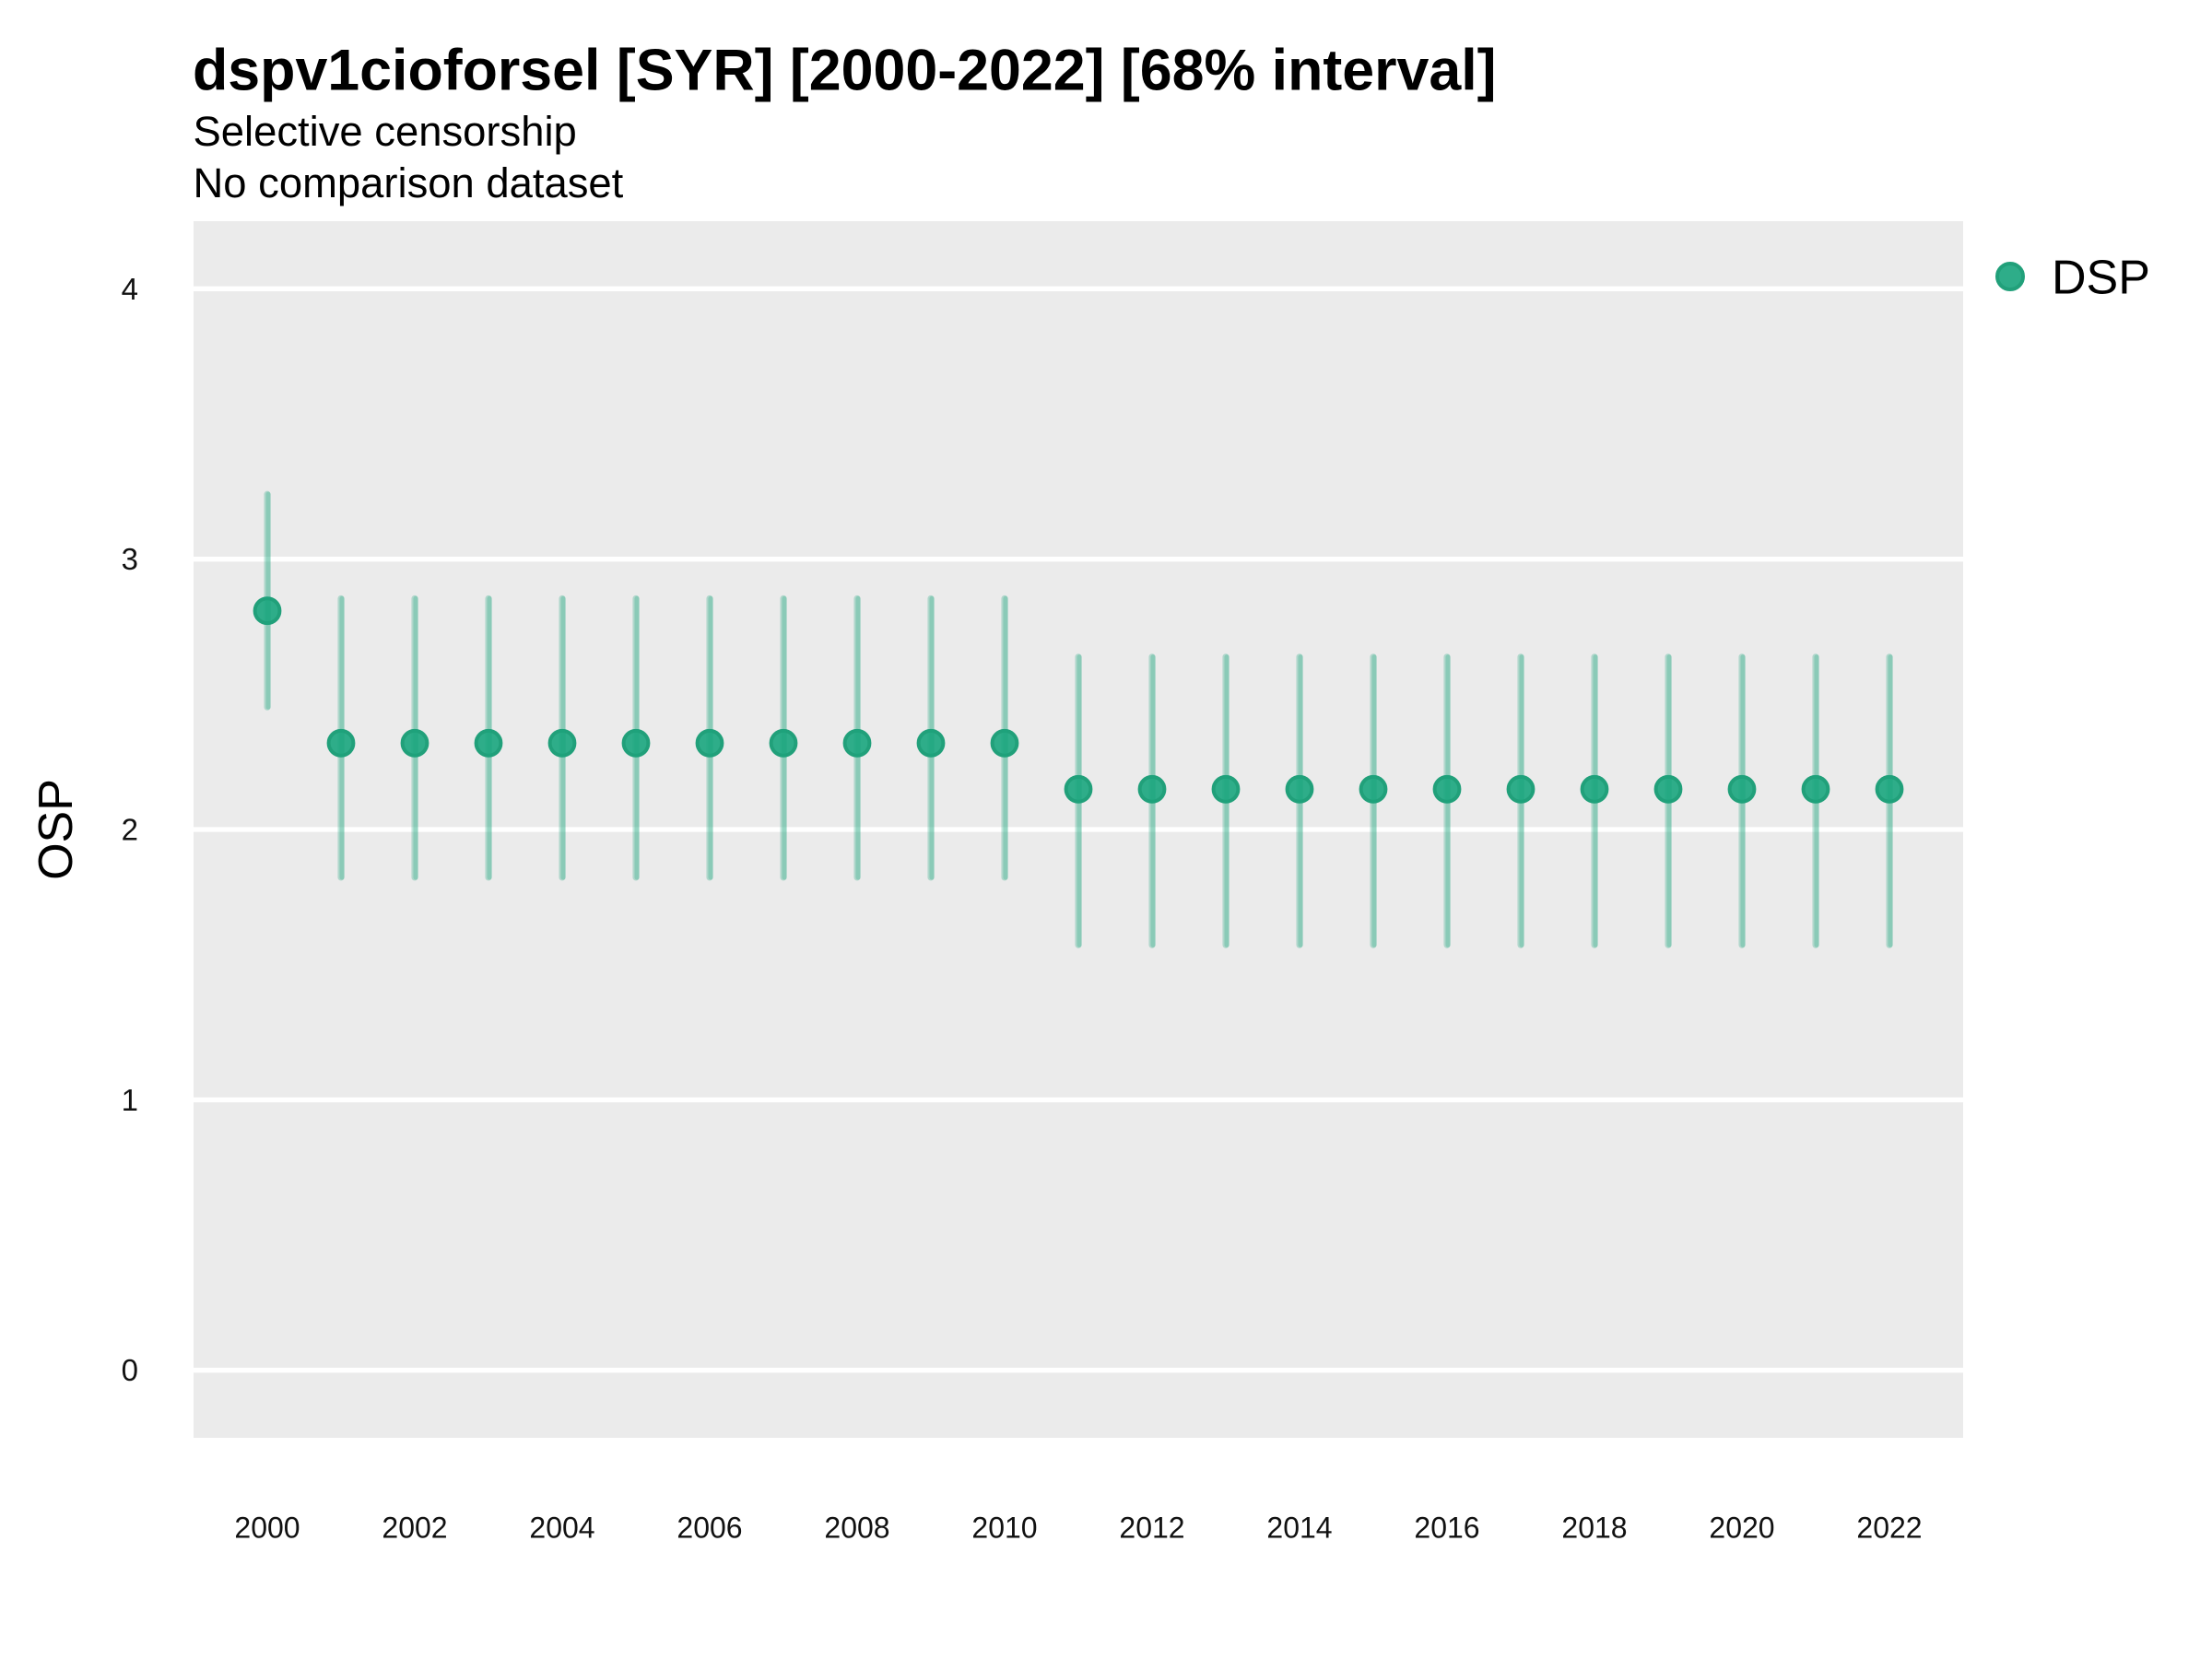 This screenshot has height=1659, width=2212. Describe the element at coordinates (130, 289) in the screenshot. I see `svg-text: 4` at that location.